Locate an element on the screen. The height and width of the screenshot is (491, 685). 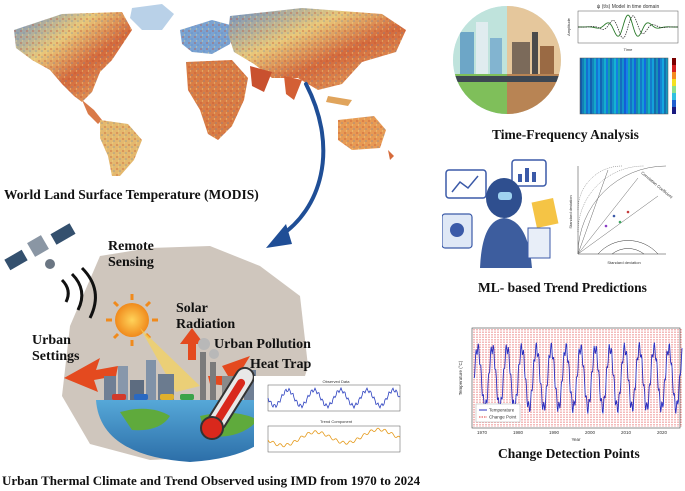
label-solar: Solar is located at coordinates (192, 308).